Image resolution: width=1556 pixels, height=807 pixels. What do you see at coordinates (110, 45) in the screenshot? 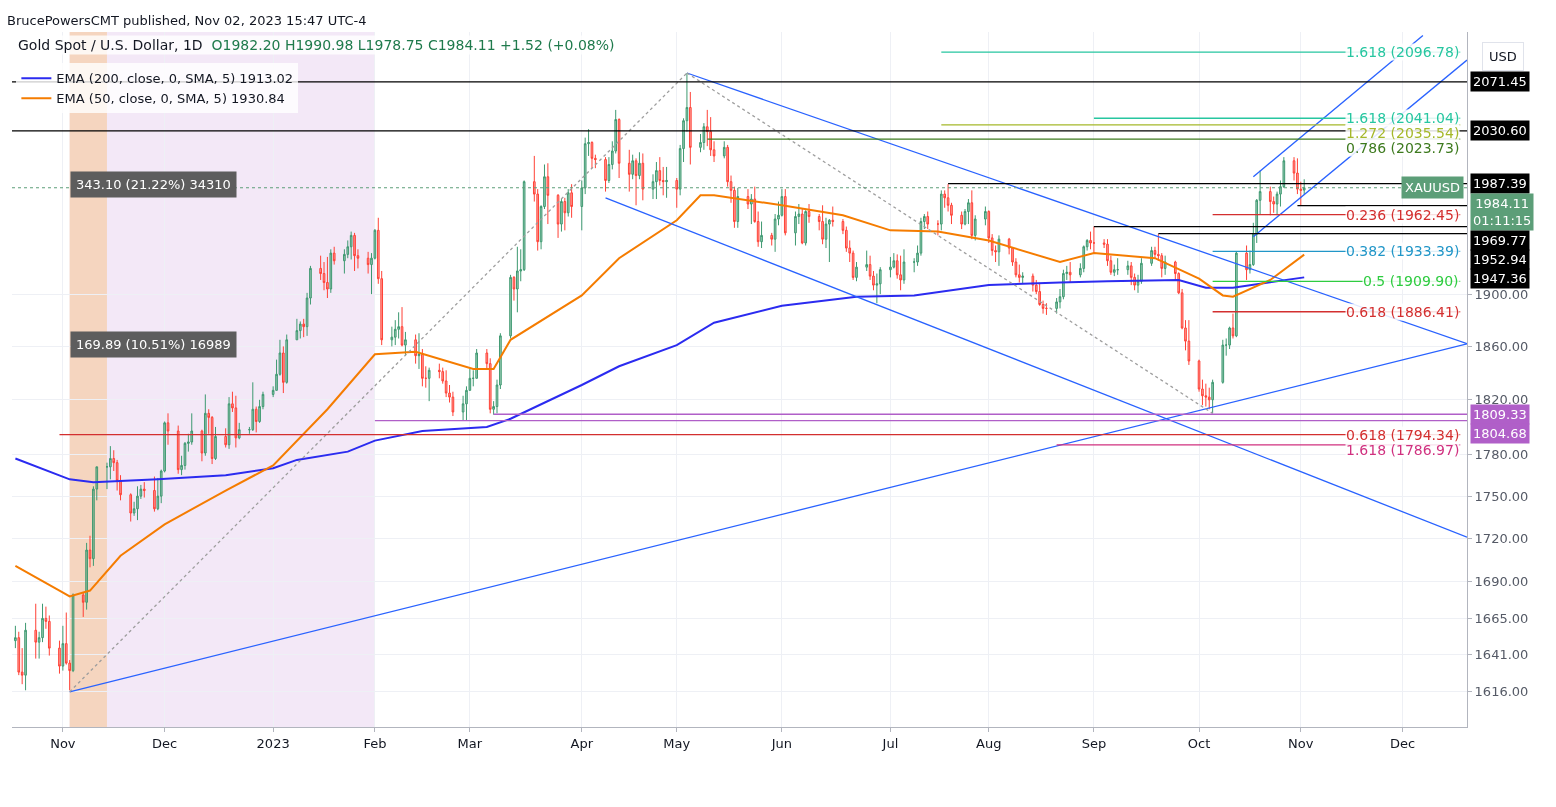
I see `chart-title: Gold Spot / U.S. Dollar, 1D` at bounding box center [110, 45].